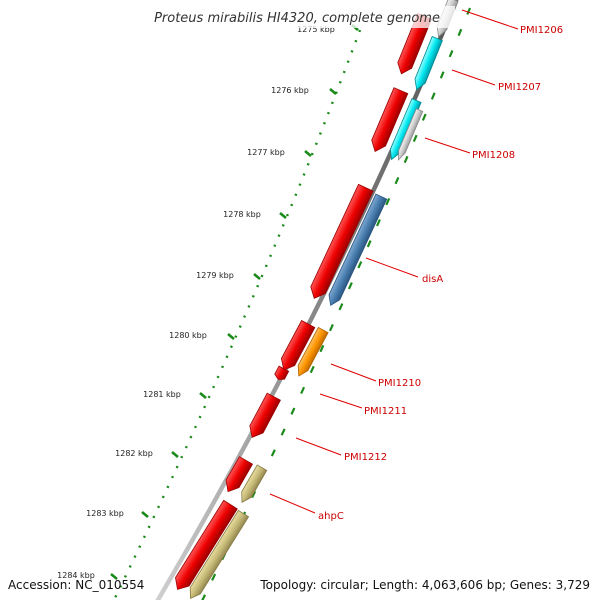  I want to click on ruler-tick-label: 1276 kbp, so click(290, 90).